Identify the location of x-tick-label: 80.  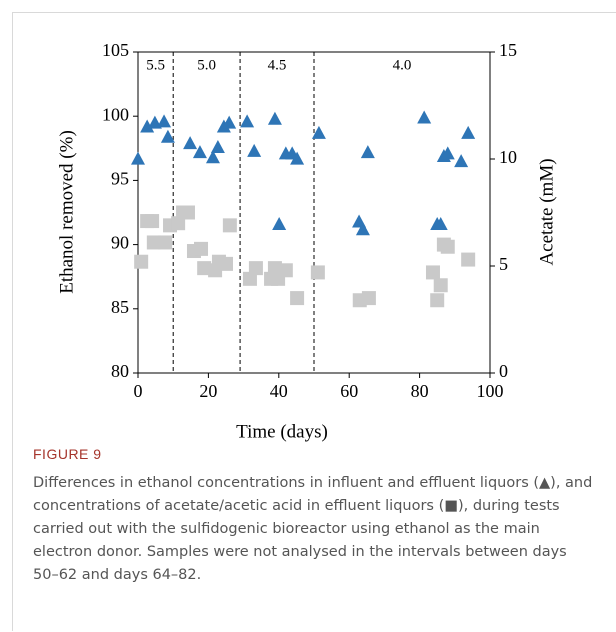
(420, 391).